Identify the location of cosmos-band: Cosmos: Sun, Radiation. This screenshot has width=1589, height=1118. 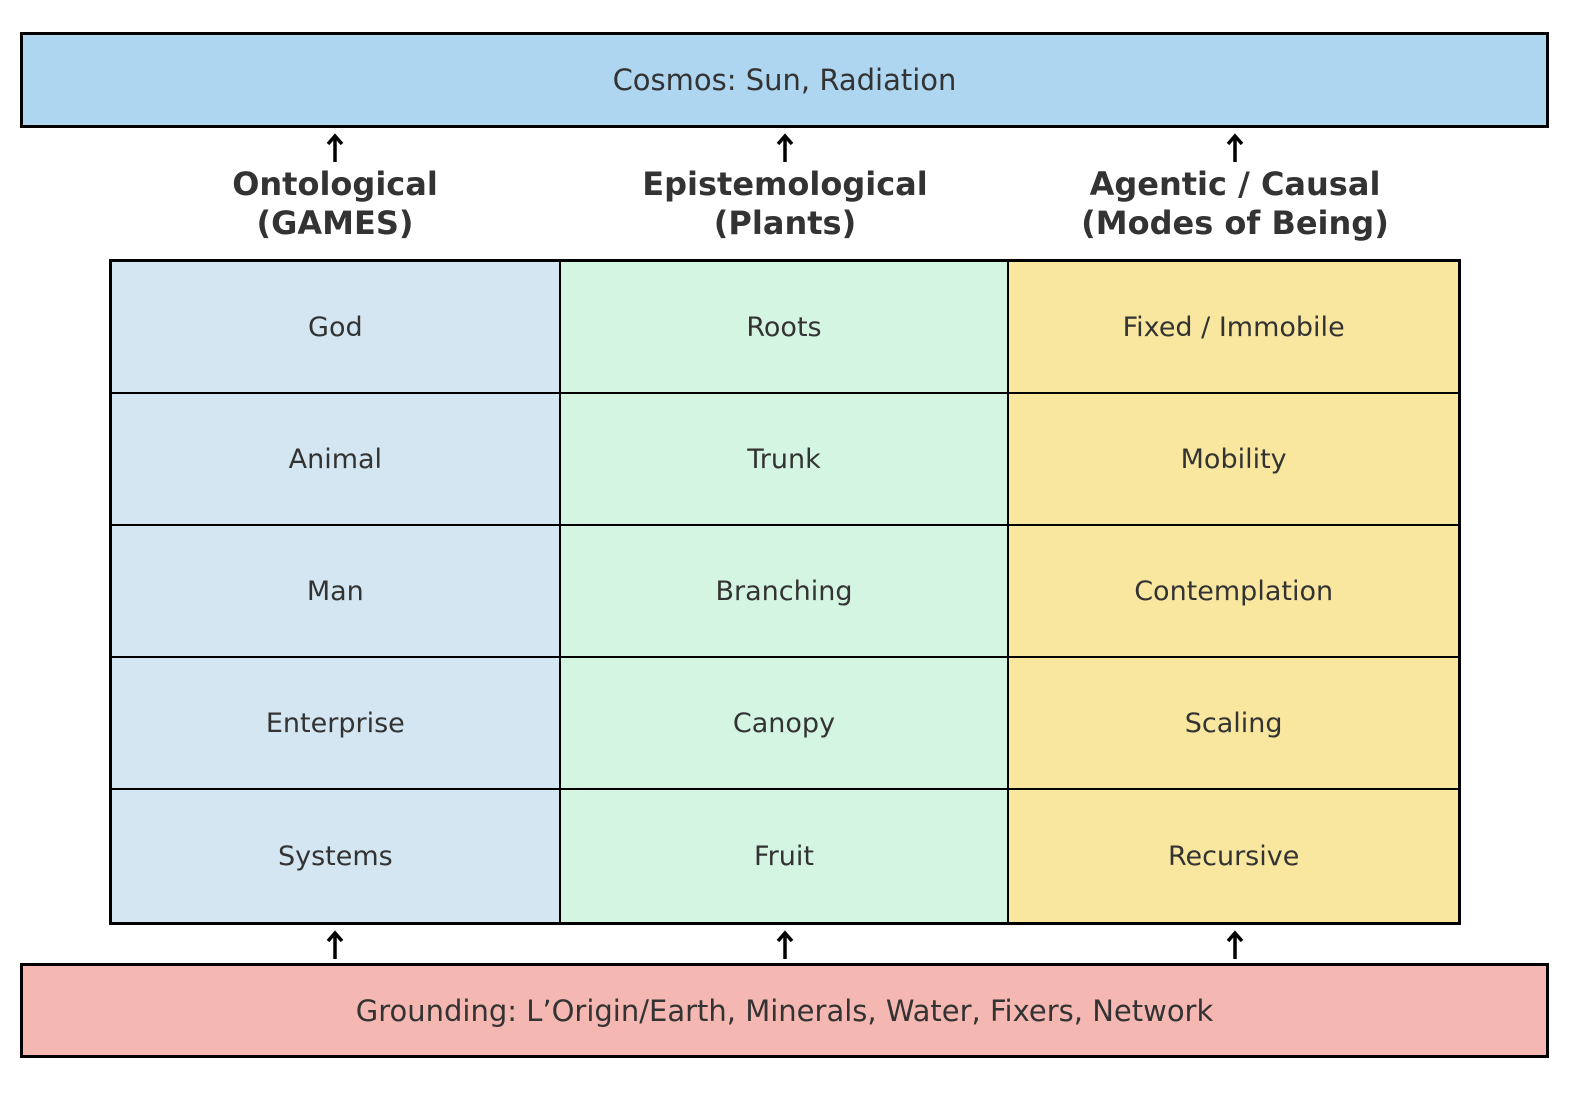
(784, 80).